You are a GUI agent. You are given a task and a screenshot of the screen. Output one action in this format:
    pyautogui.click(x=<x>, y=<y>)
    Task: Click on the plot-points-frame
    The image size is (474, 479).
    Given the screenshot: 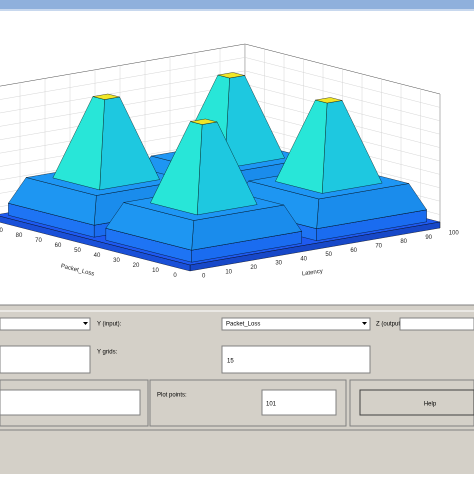 What is the action you would take?
    pyautogui.click(x=248, y=403)
    